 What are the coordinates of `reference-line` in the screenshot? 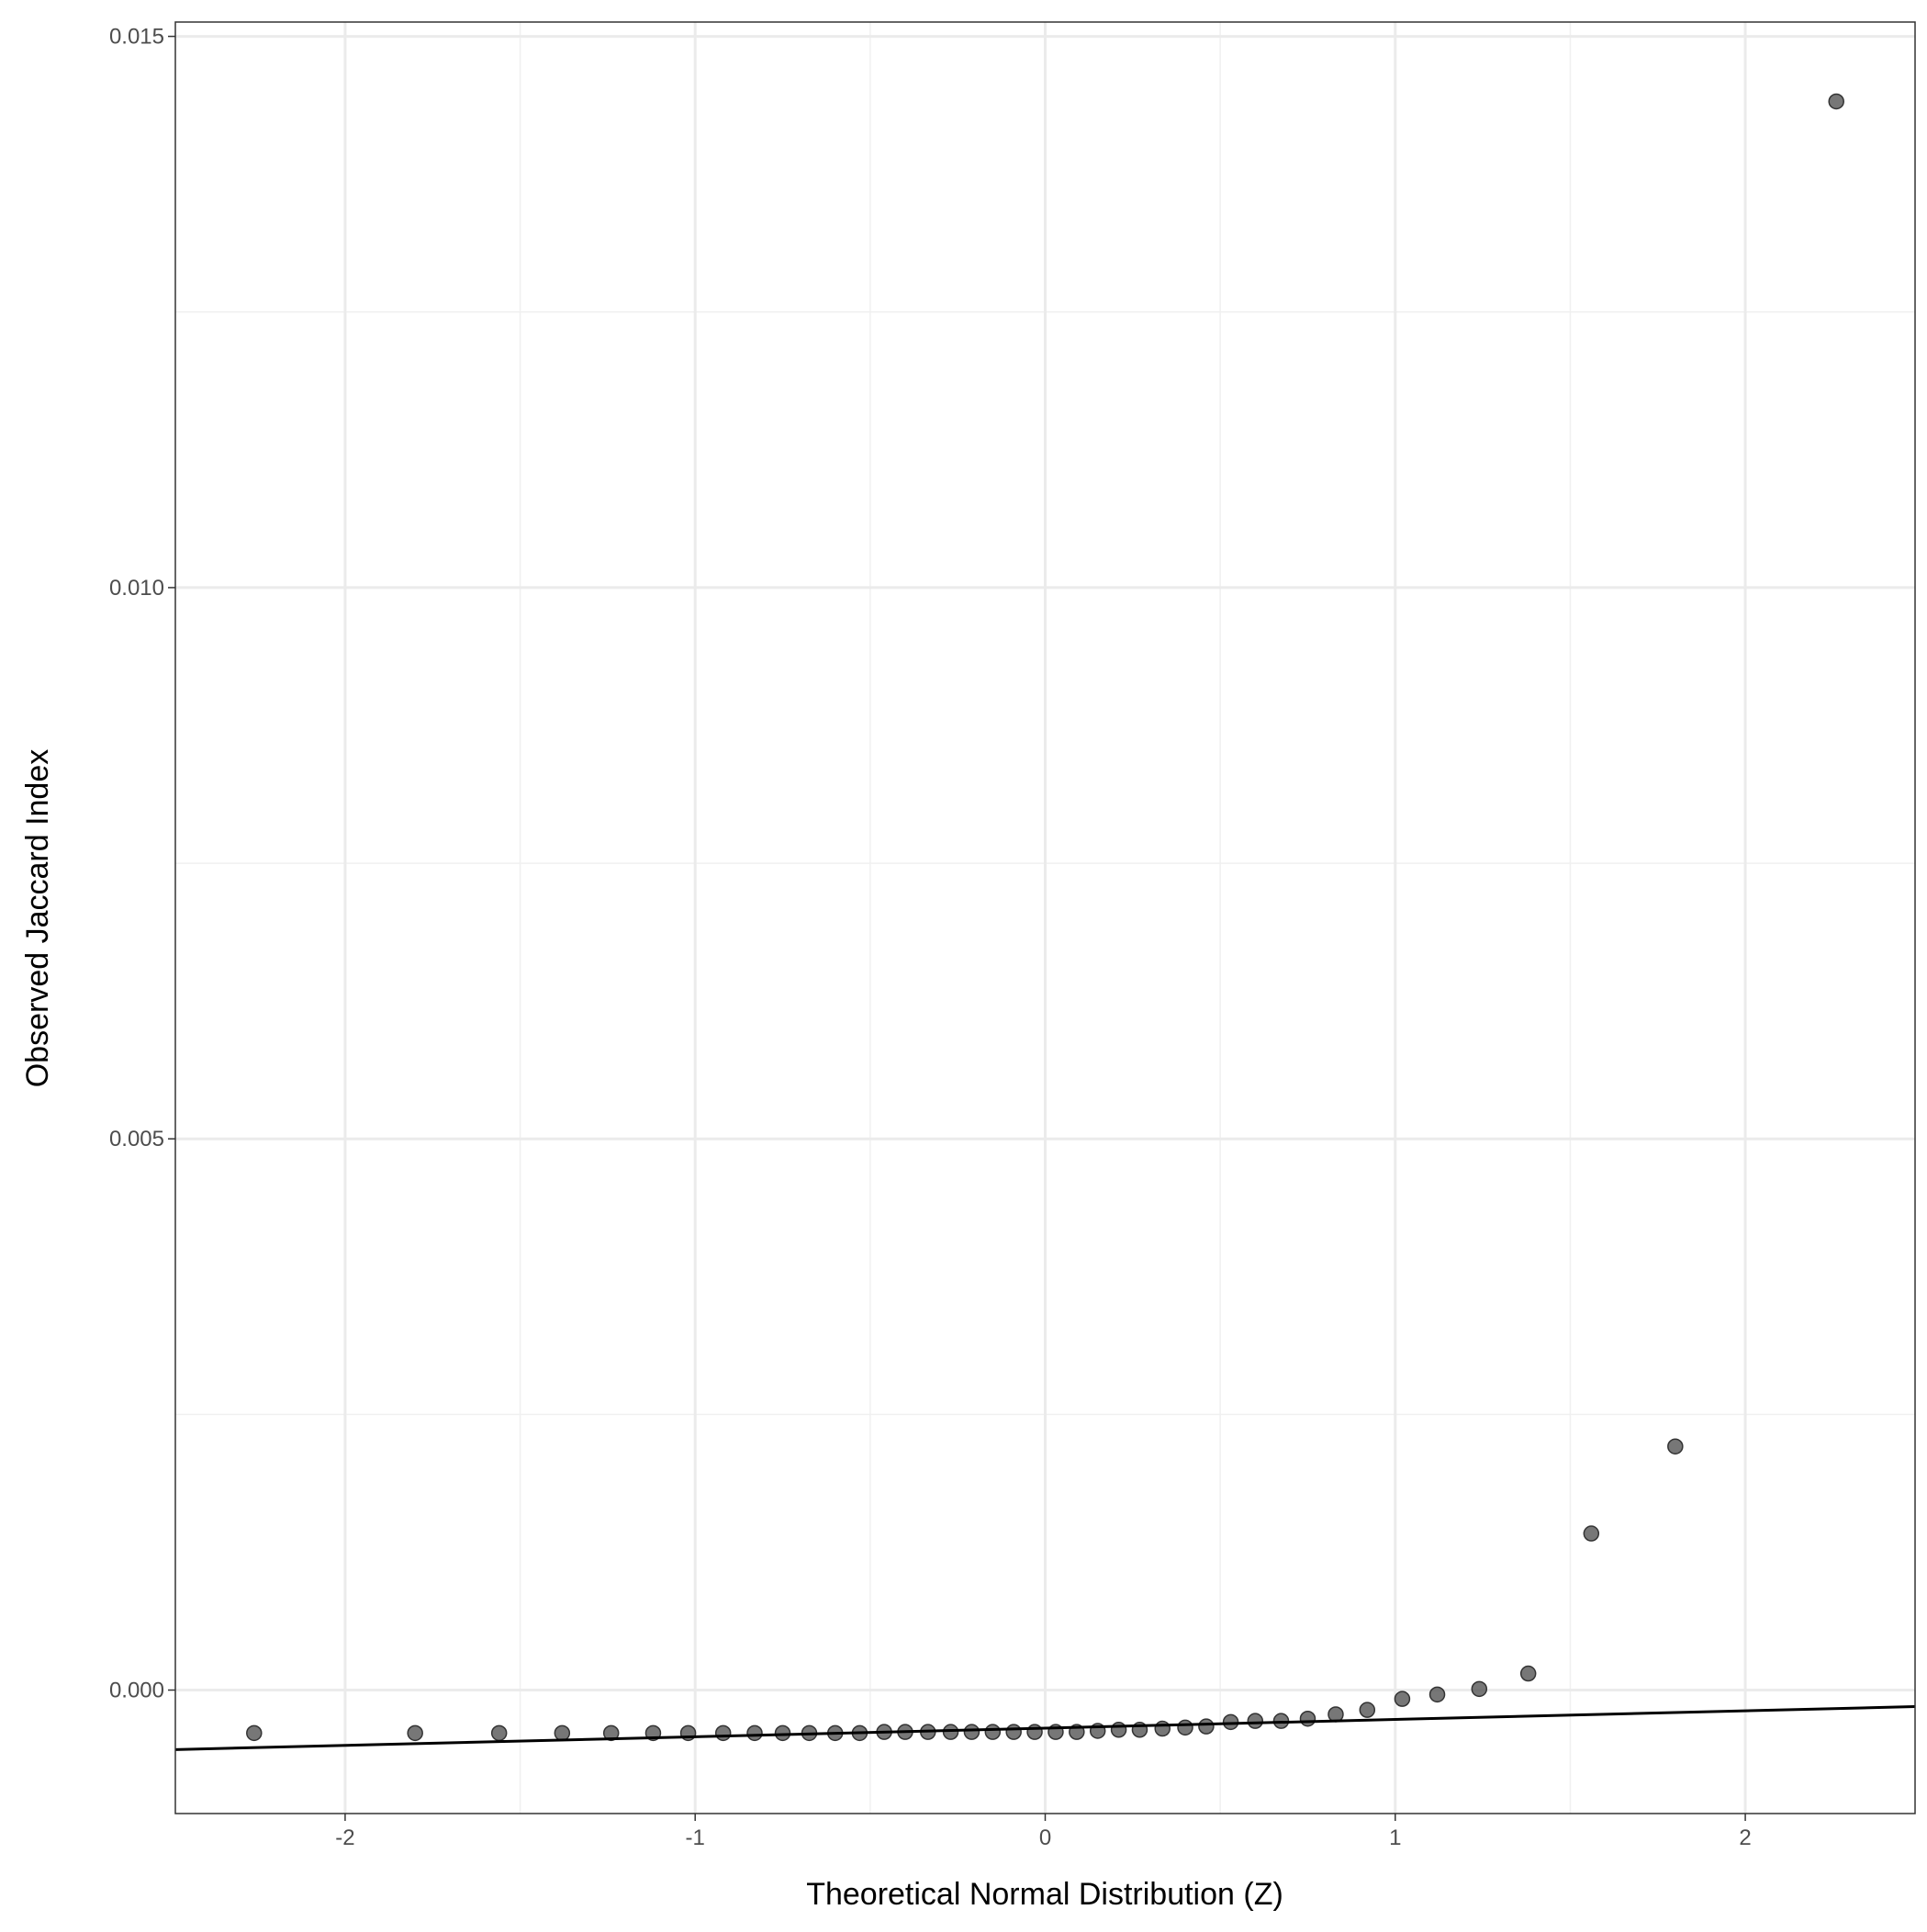 It's located at (1045, 1728).